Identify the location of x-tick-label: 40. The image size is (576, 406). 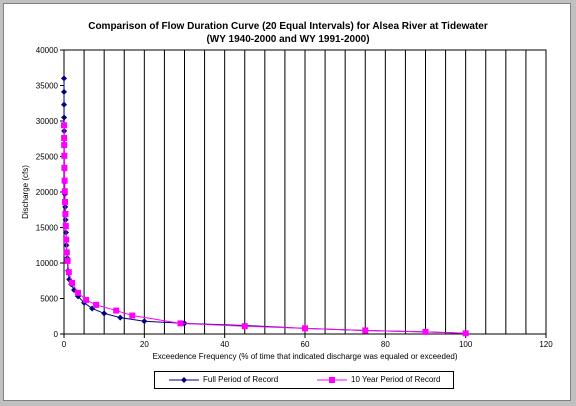
(224, 344).